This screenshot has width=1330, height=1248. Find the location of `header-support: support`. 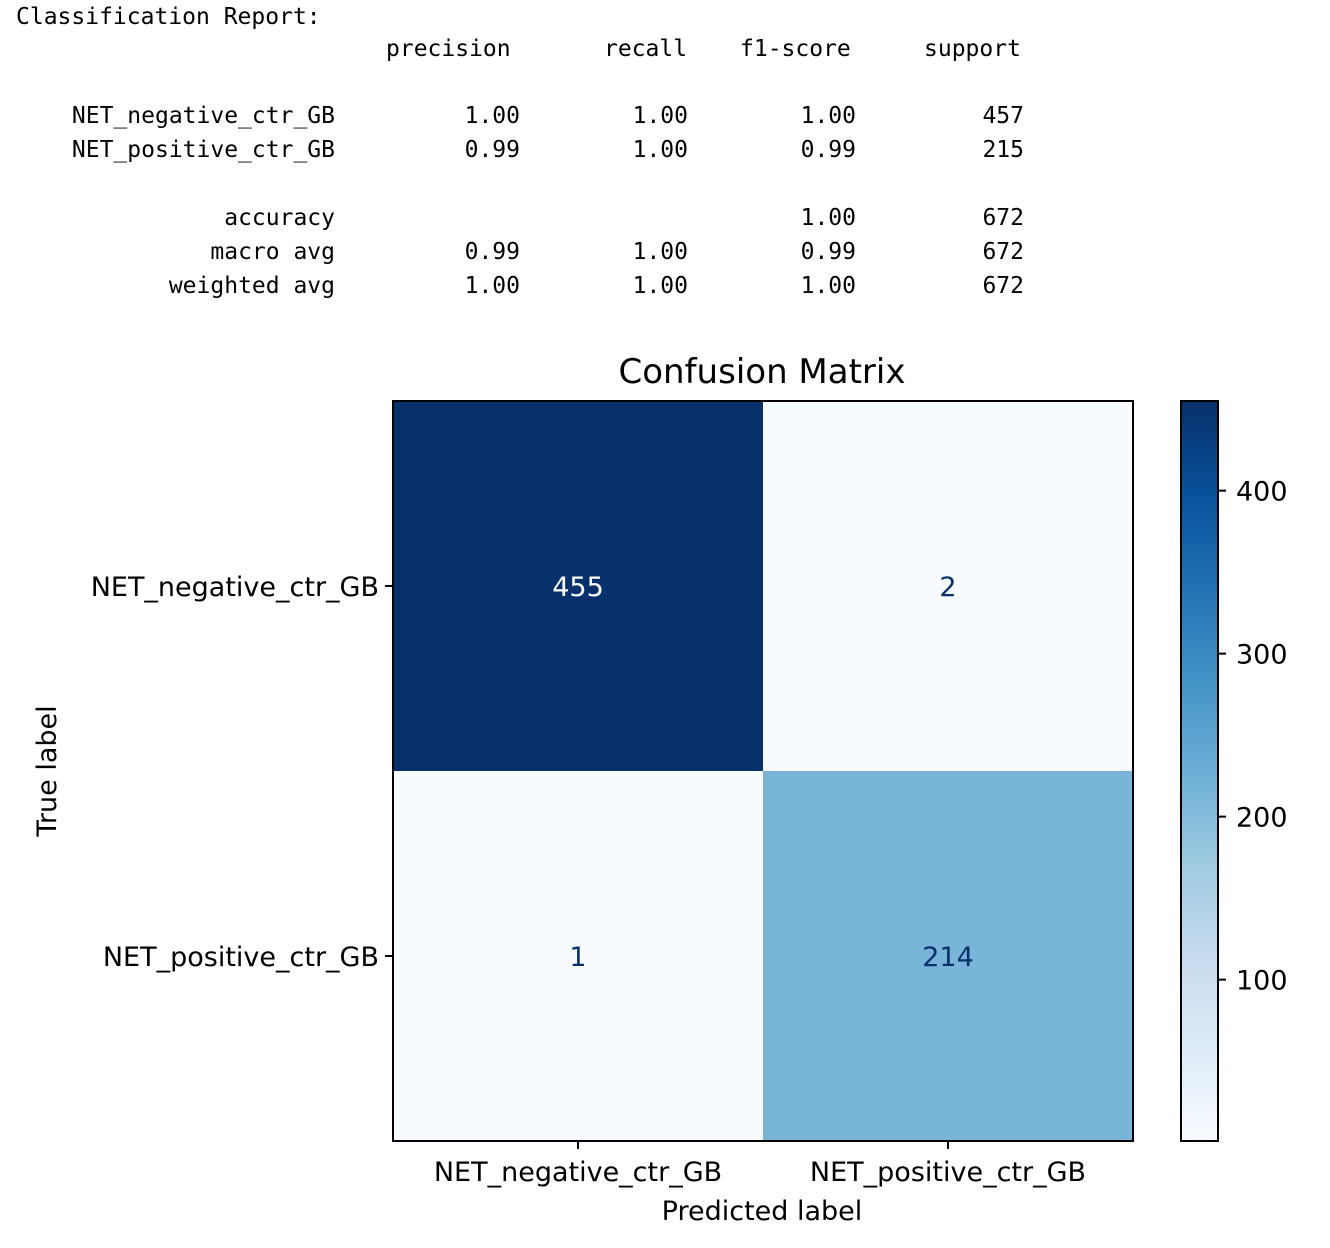

header-support: support is located at coordinates (972, 49).